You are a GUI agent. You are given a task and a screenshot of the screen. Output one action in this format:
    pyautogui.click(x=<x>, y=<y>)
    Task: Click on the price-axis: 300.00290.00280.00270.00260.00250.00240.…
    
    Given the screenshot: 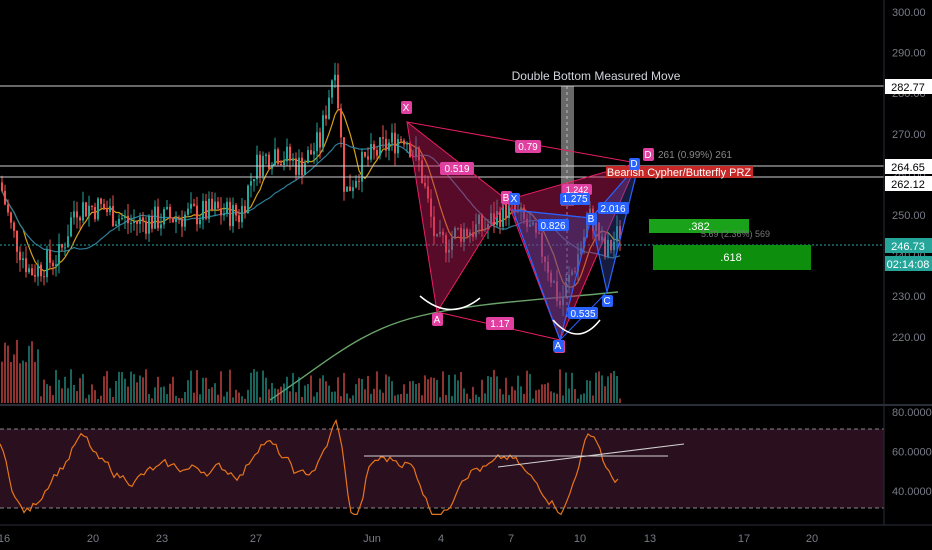 What is the action you would take?
    pyautogui.click(x=909, y=175)
    